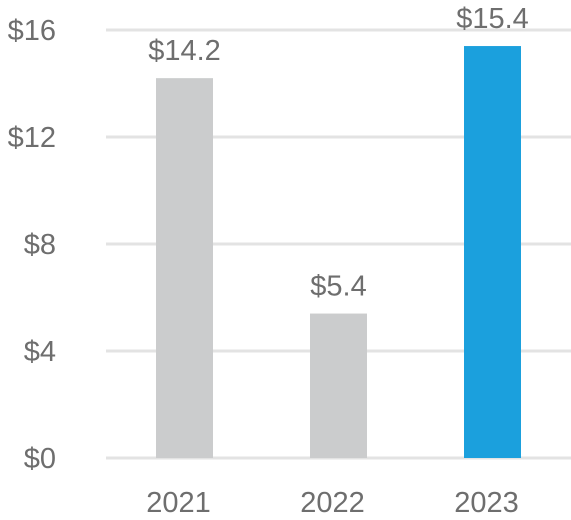  I want to click on bar-value-label: $5.4, so click(338, 287).